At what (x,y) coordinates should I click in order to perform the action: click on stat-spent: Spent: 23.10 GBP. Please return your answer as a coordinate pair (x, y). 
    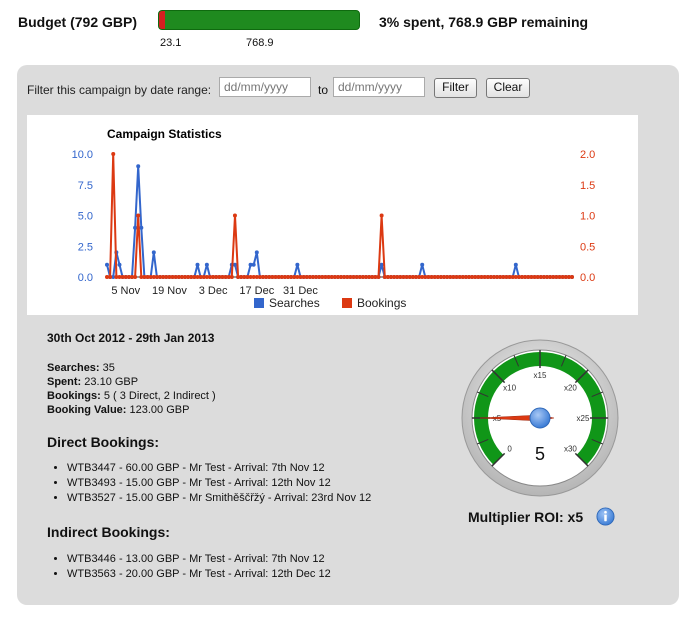
    Looking at the image, I should click on (92, 382).